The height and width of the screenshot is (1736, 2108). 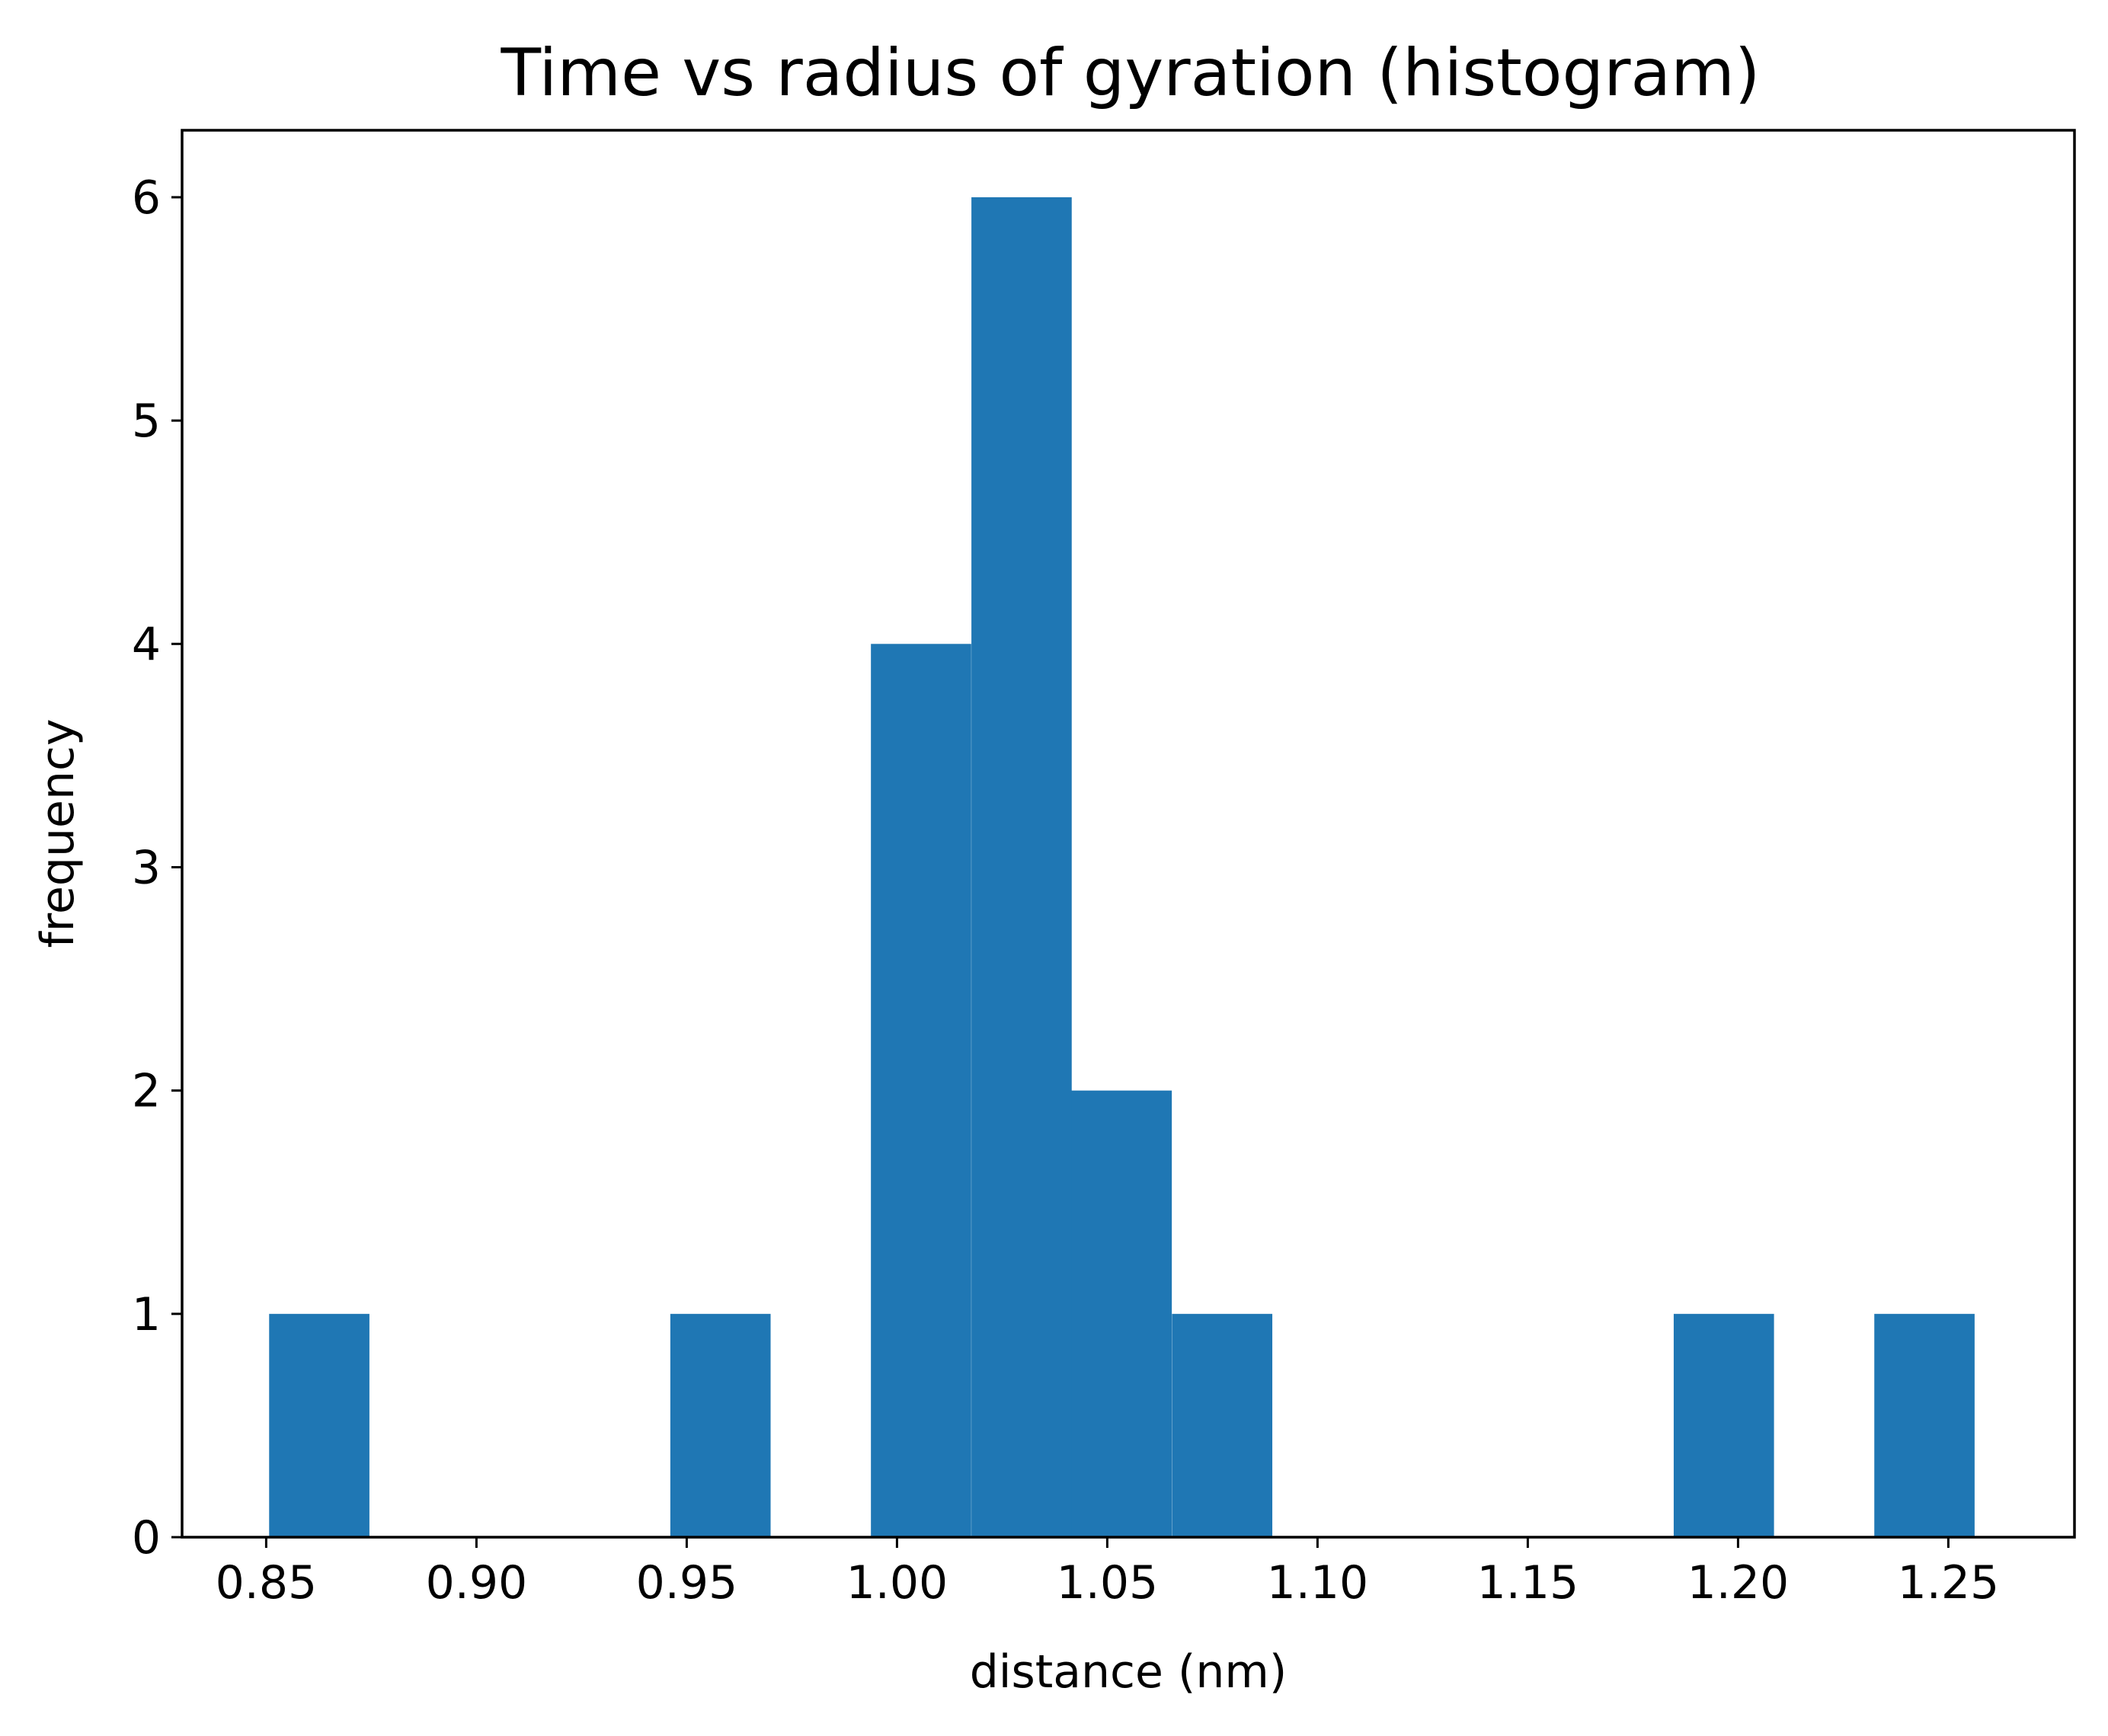 What do you see at coordinates (267, 1583) in the screenshot?
I see `x-tick-label-0: 0.85` at bounding box center [267, 1583].